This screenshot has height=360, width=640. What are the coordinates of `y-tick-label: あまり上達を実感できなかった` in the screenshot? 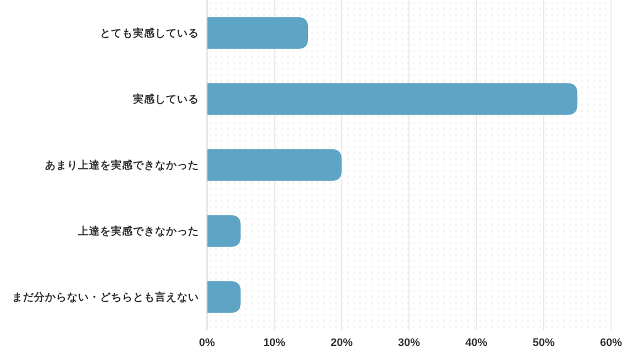 It's located at (122, 165).